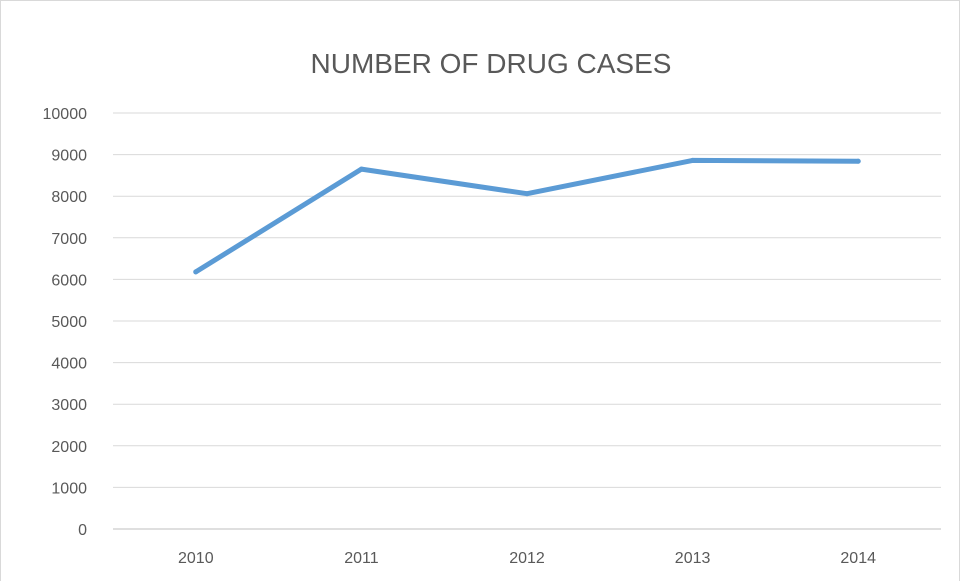  Describe the element at coordinates (69, 239) in the screenshot. I see `y-tick-label: 7000` at that location.